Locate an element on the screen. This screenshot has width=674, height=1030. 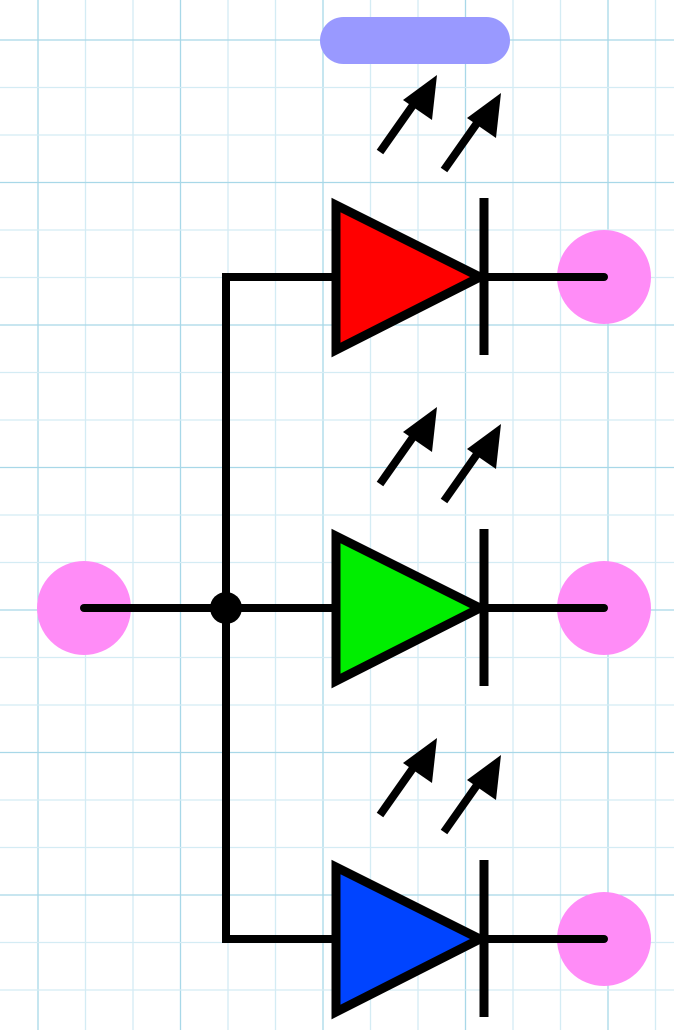
diode-green is located at coordinates (411, 608).